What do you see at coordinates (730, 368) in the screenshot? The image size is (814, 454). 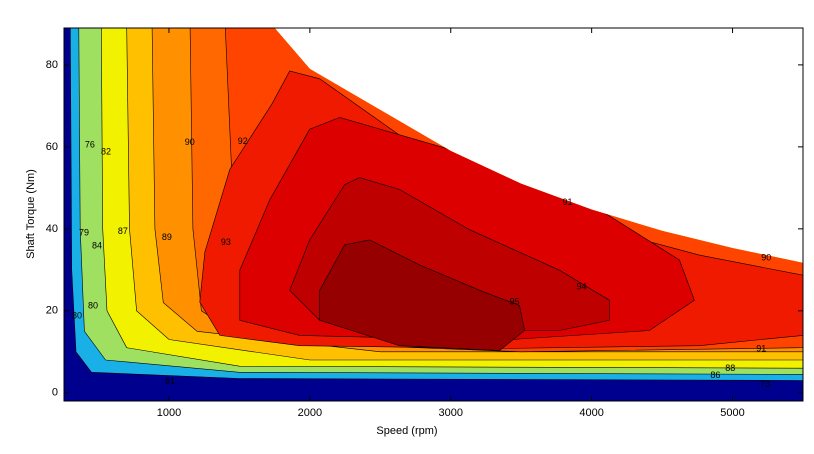 I see `contour-label: 88` at bounding box center [730, 368].